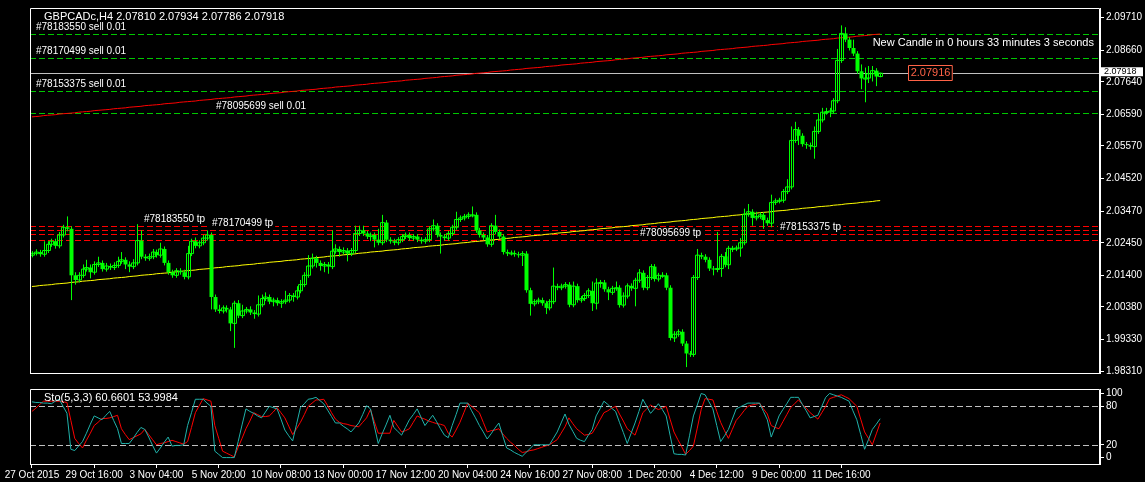 This screenshot has height=482, width=1145. What do you see at coordinates (1112, 406) in the screenshot?
I see `y-tick-label: 80` at bounding box center [1112, 406].